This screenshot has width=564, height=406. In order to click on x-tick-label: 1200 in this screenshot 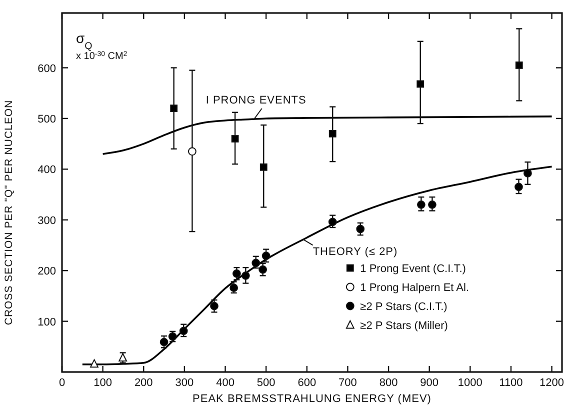, I will do `click(552, 383)`.